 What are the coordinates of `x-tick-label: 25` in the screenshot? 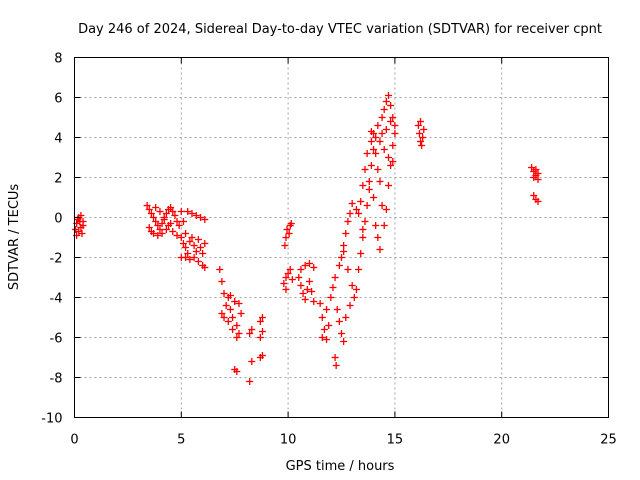 It's located at (608, 440).